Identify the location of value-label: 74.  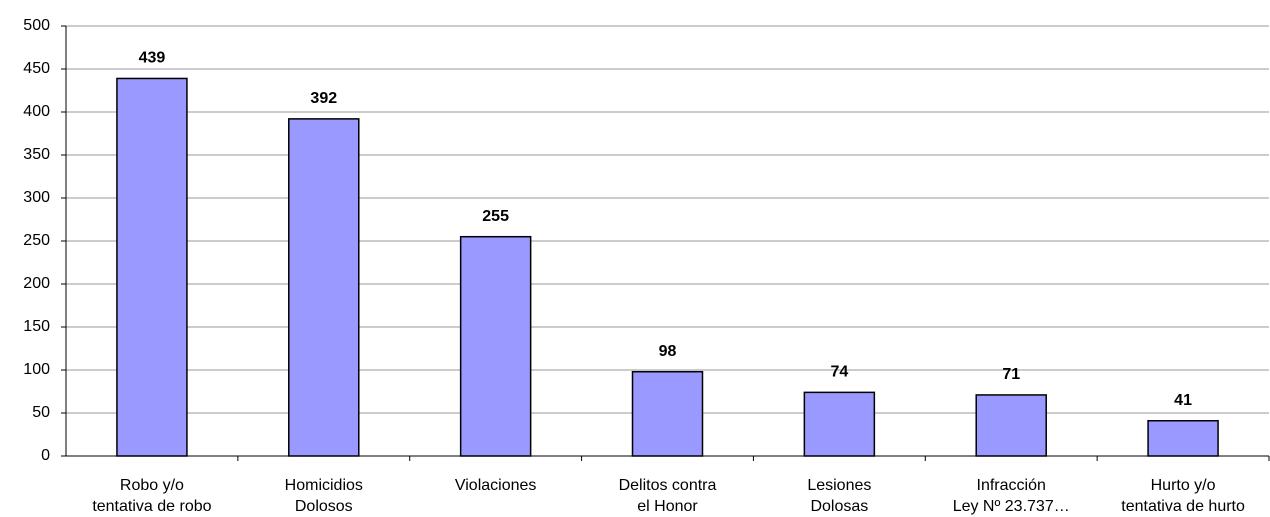
(839, 372).